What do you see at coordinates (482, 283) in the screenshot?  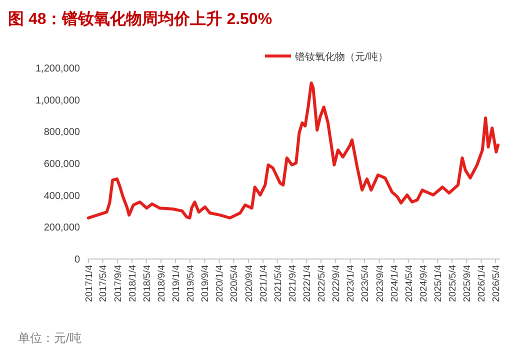 I see `x-tick-label: 2026/1/4` at bounding box center [482, 283].